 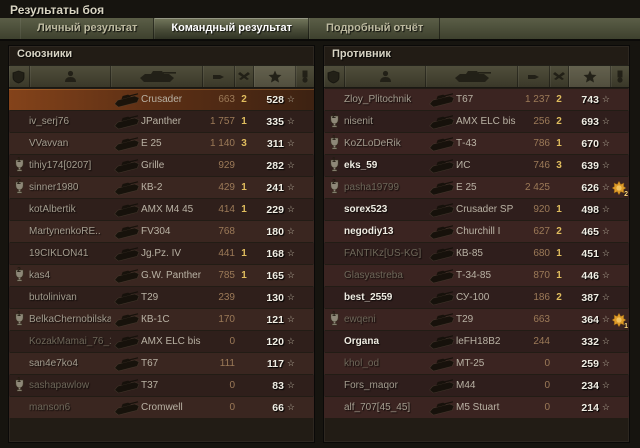 What do you see at coordinates (161, 165) in the screenshot?
I see `player-row: 1 tihiy174[0207] Grille 929 282 ☆` at bounding box center [161, 165].